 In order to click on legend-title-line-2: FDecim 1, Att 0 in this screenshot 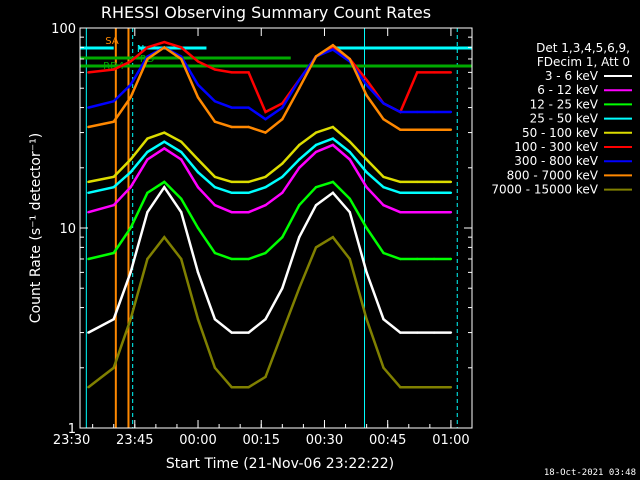, I will do `click(583, 62)`.